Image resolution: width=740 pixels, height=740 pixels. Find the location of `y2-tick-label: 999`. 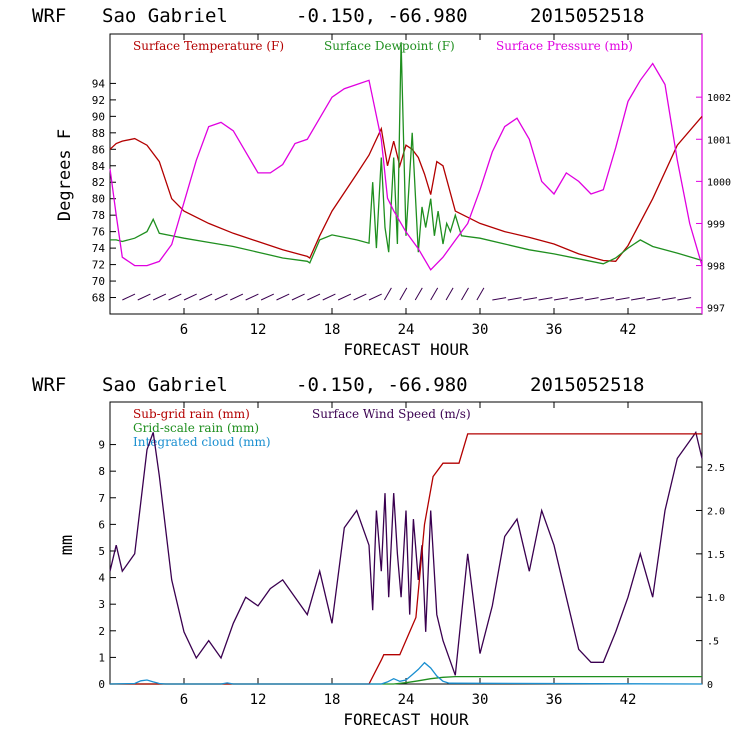

y2-tick-label: 999 is located at coordinates (716, 224).